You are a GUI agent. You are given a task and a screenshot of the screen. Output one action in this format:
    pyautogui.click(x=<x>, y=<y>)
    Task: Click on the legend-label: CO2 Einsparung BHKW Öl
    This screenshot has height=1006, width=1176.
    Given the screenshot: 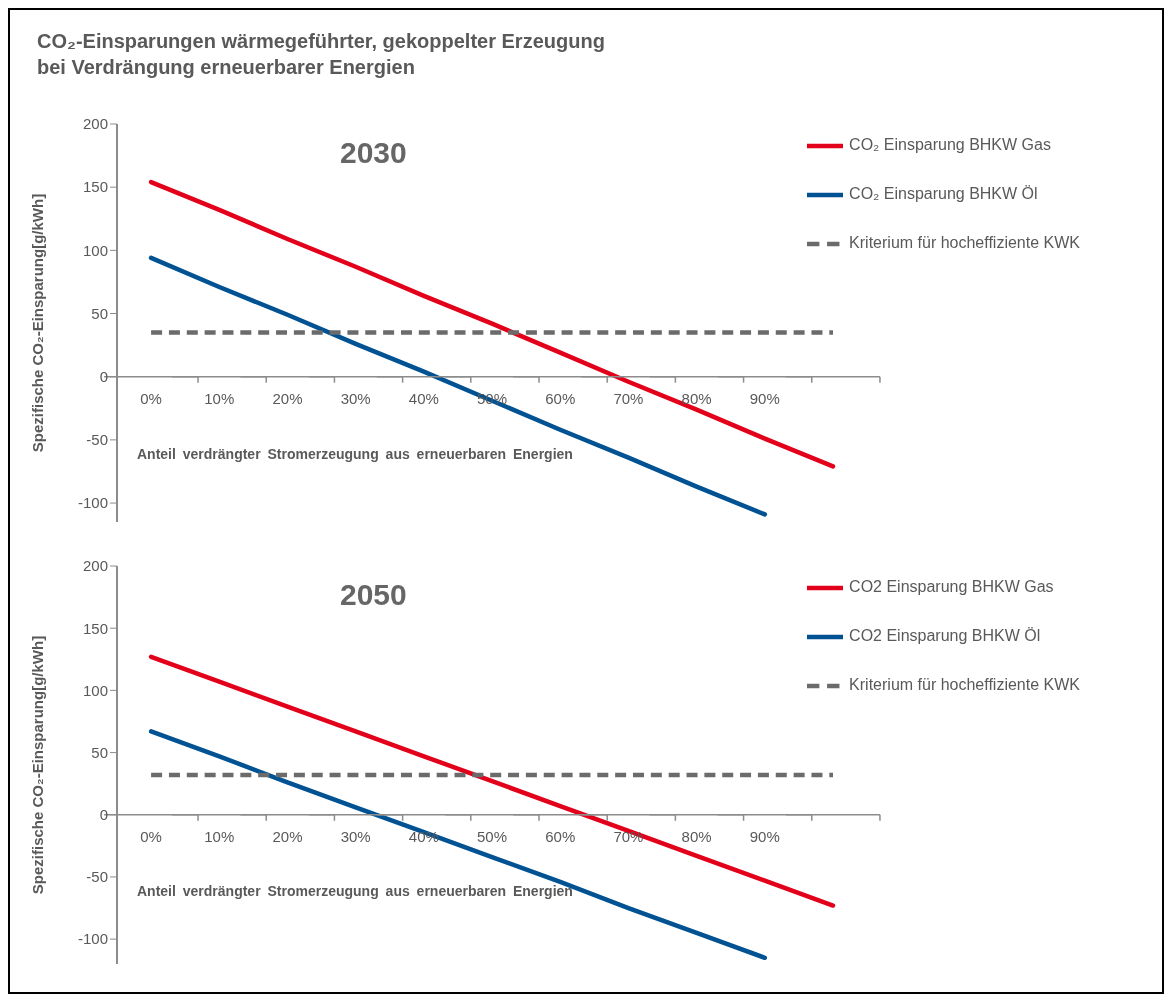 What is the action you would take?
    pyautogui.click(x=945, y=636)
    